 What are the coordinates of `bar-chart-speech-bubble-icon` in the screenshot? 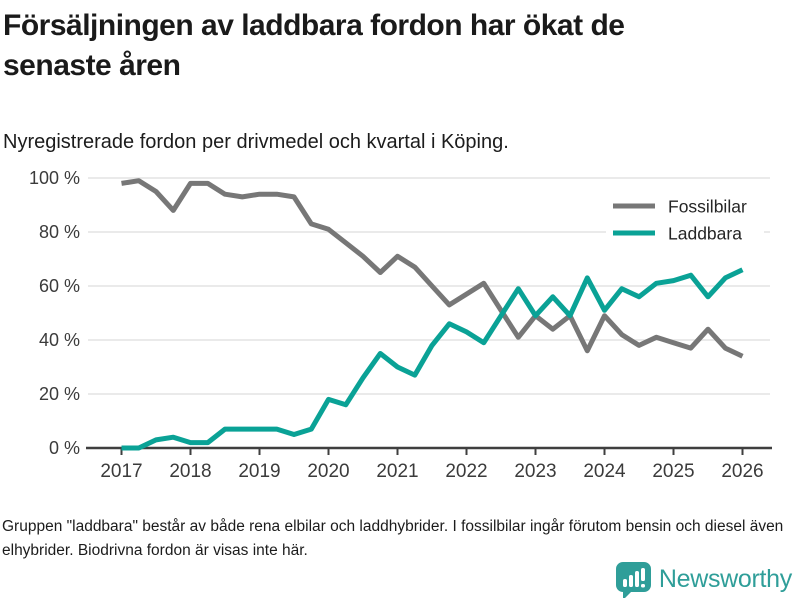 It's located at (633, 580).